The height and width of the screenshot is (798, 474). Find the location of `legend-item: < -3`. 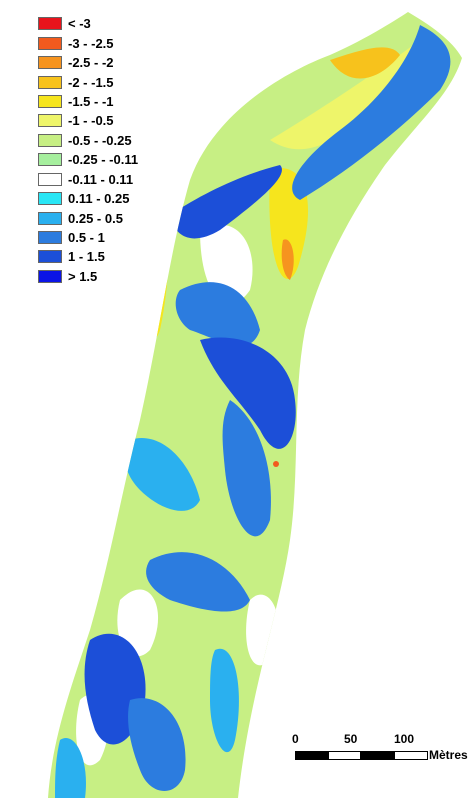

legend-item: < -3 is located at coordinates (88, 23).